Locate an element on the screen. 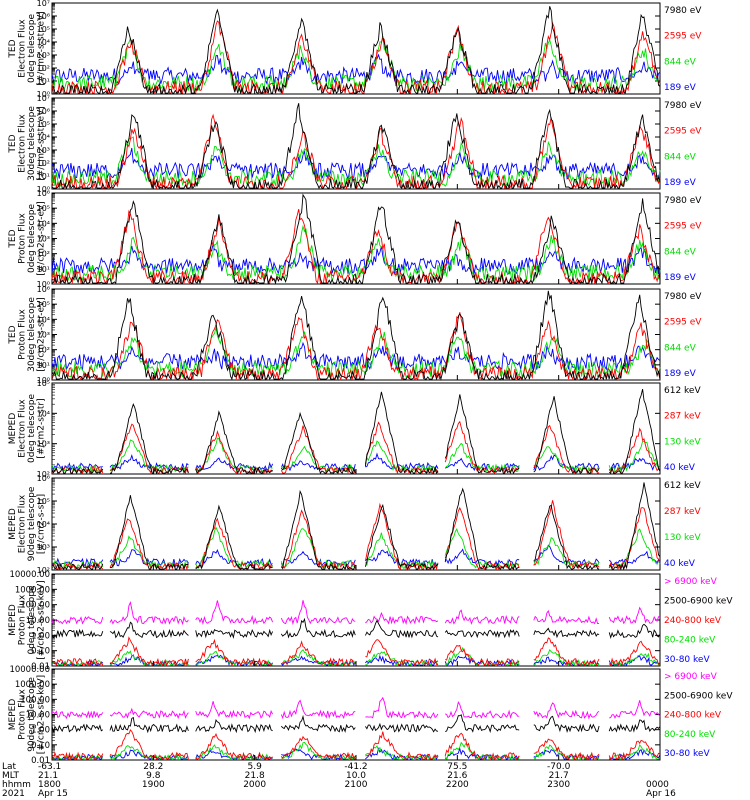 The image size is (750, 800). y-tick-label: 10000.00 is located at coordinates (29, 670).